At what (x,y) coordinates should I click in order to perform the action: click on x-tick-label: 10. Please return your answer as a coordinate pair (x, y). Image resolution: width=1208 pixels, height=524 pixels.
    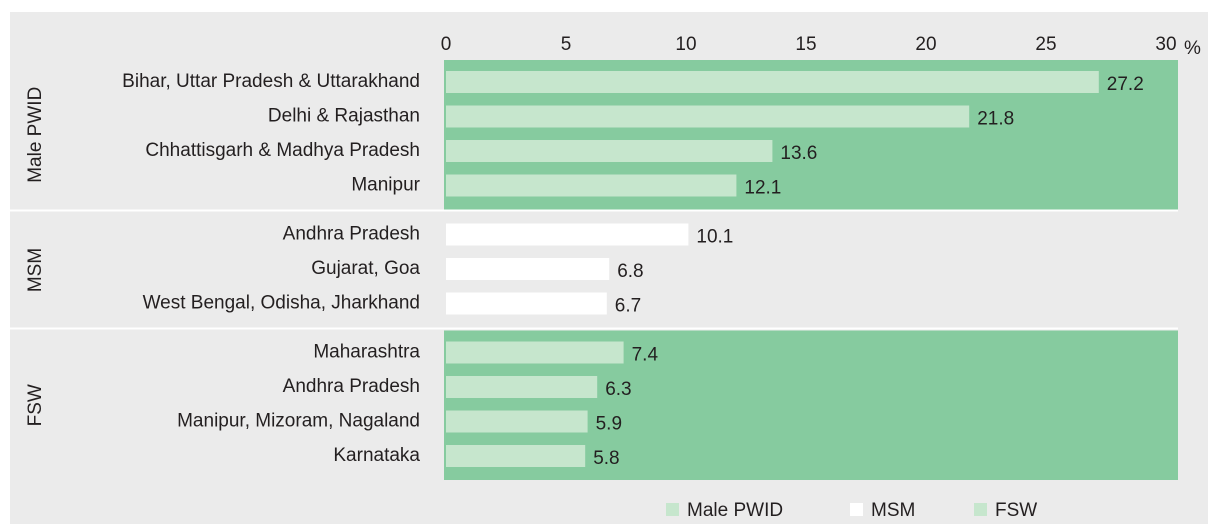
    Looking at the image, I should click on (685, 44).